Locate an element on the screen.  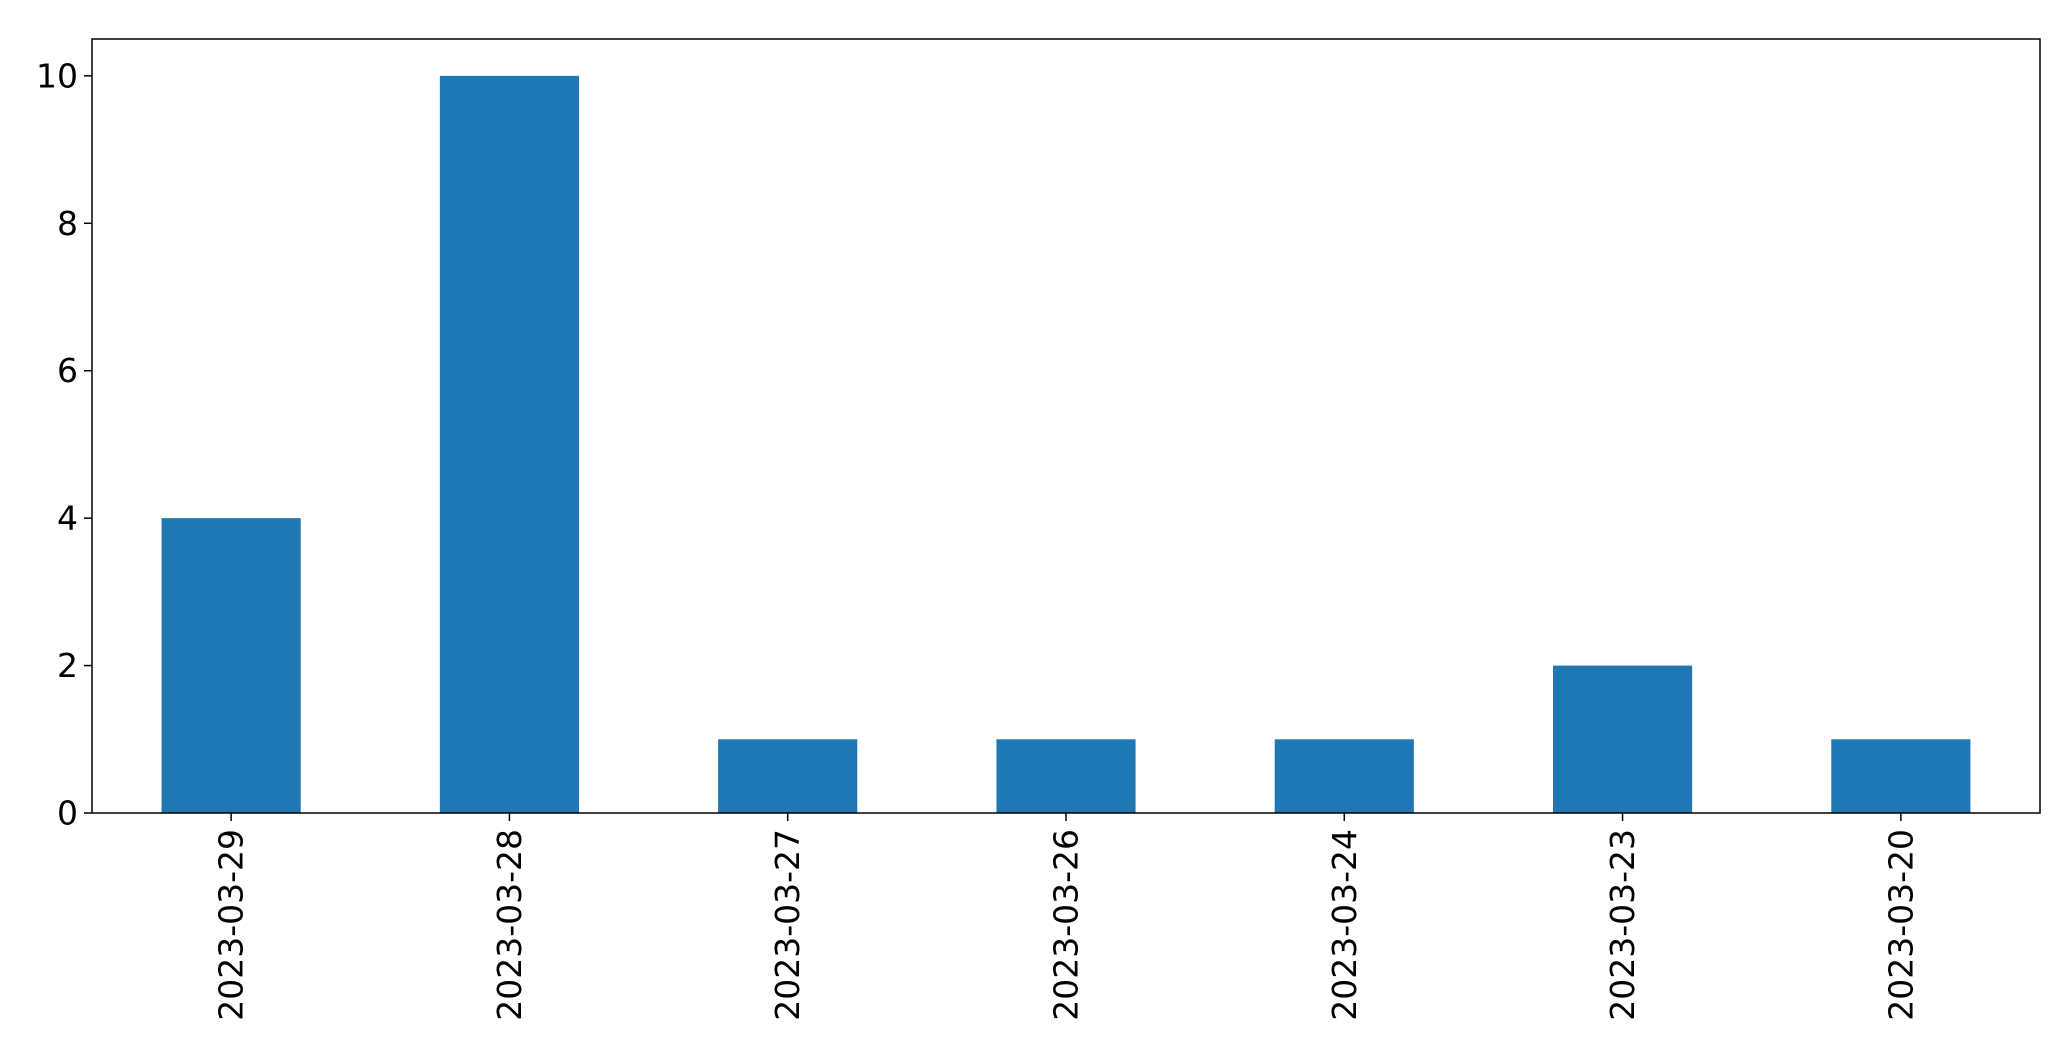
y-tick-label: 0 is located at coordinates (67, 813).